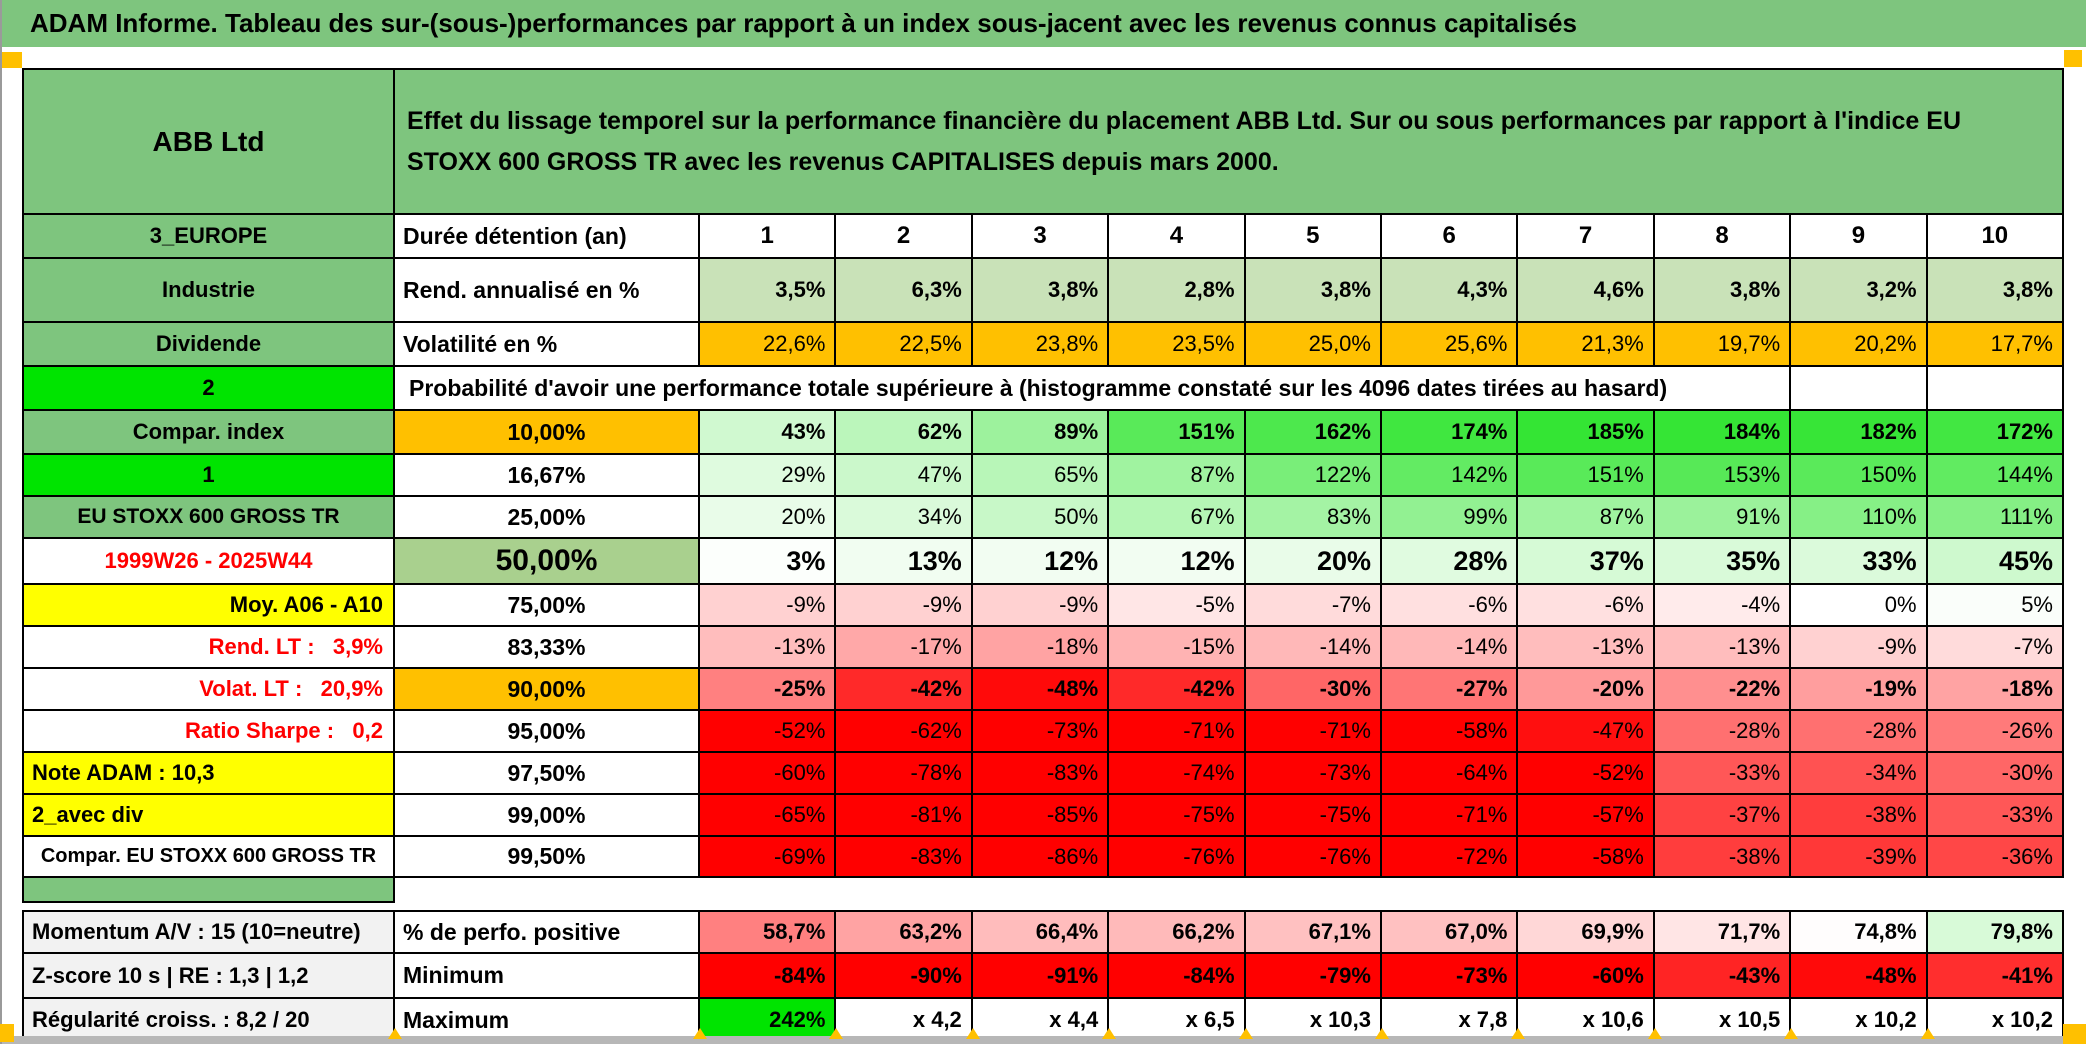  I want to click on row-label-cell: 3_EUROPE, so click(208, 237).